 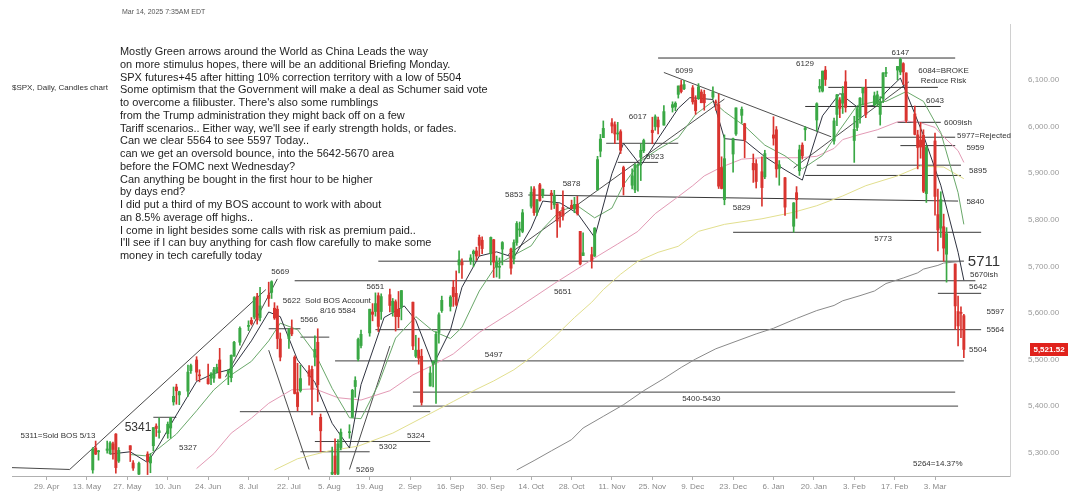 What do you see at coordinates (410, 486) in the screenshot?
I see `x-tick-label: 2. Sep` at bounding box center [410, 486].